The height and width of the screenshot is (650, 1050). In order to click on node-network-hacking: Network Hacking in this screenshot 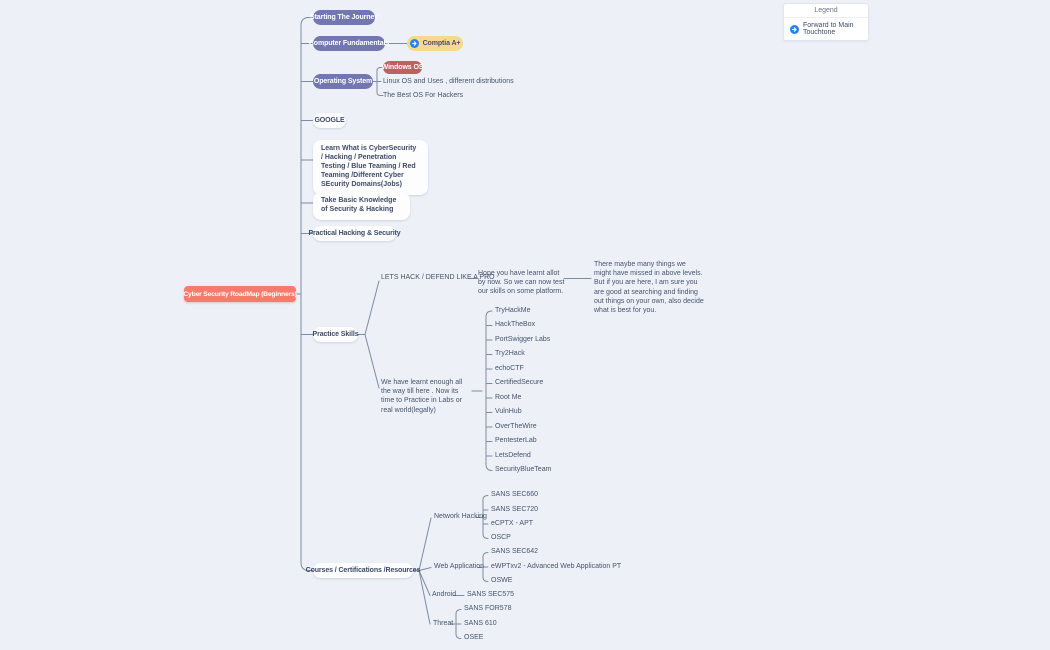, I will do `click(460, 516)`.